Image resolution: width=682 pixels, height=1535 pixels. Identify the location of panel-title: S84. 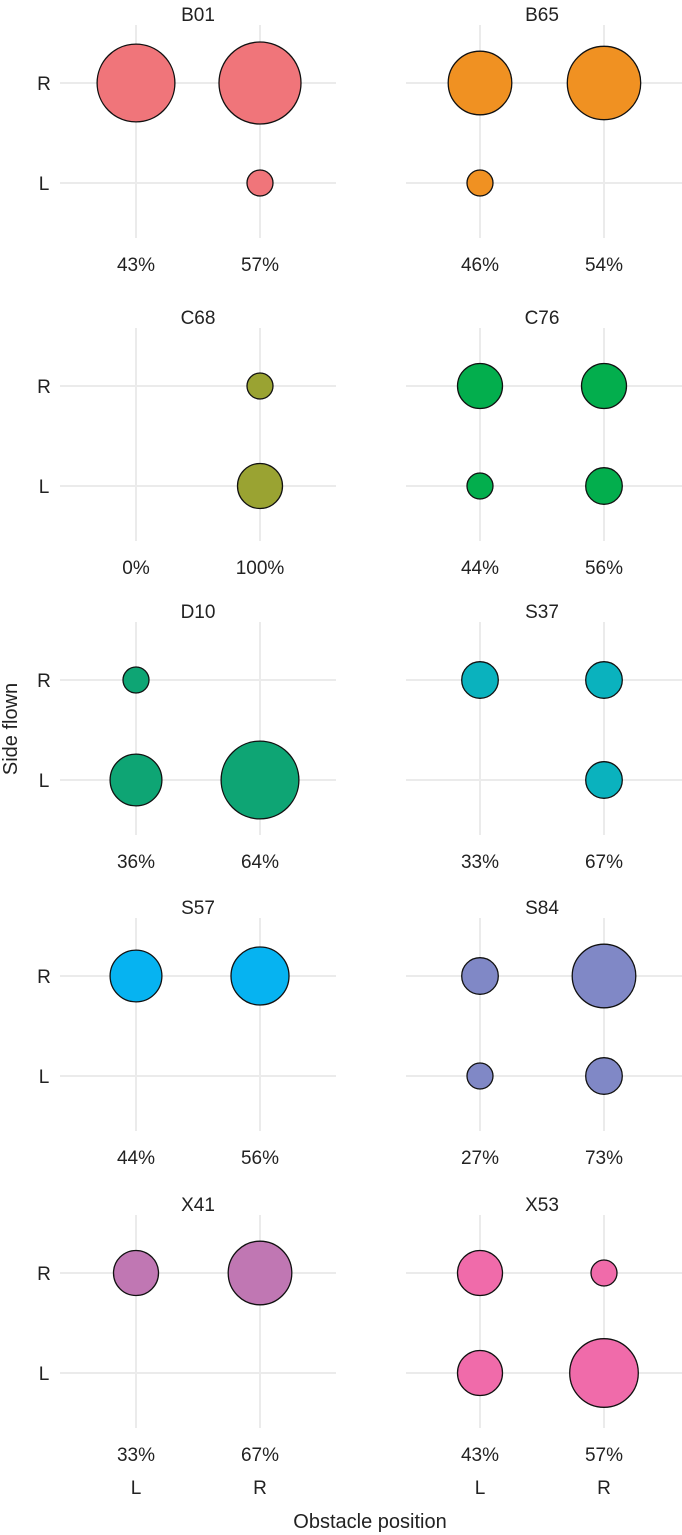
(542, 908).